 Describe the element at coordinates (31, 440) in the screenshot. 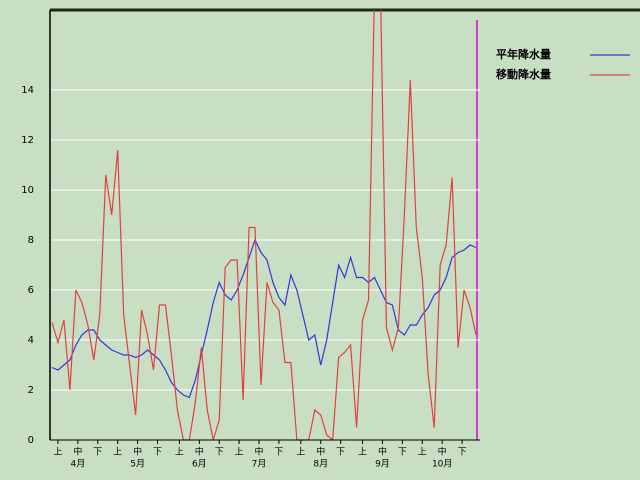

I see `y-tick-label: 0` at that location.